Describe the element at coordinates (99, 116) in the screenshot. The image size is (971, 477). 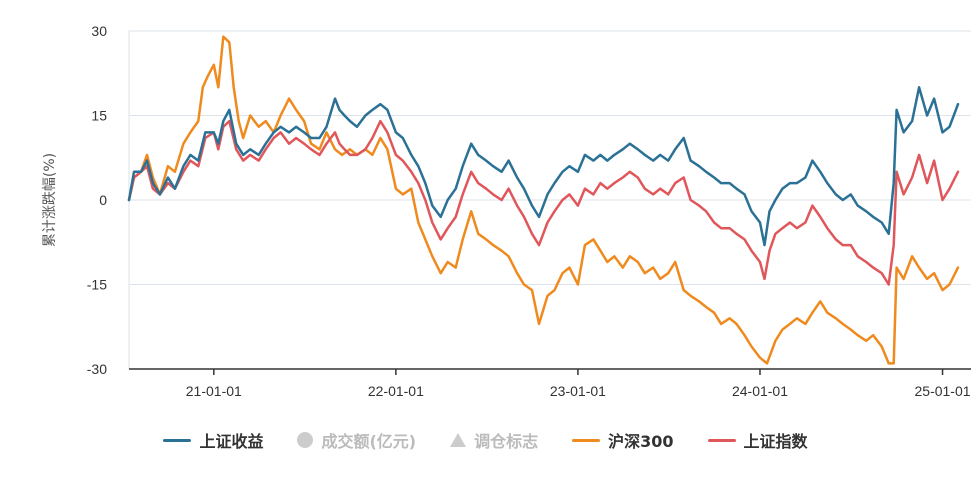
I see `y-tick-label: 15` at that location.